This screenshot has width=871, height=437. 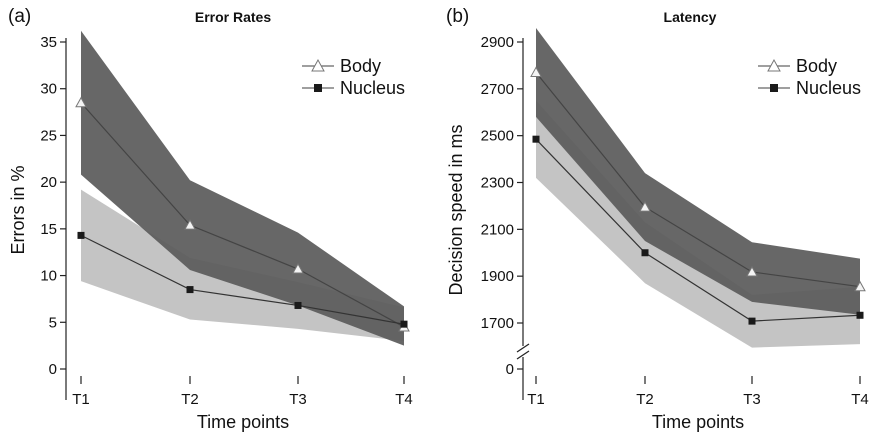 I want to click on y-tick-label: 15, so click(x=48, y=229).